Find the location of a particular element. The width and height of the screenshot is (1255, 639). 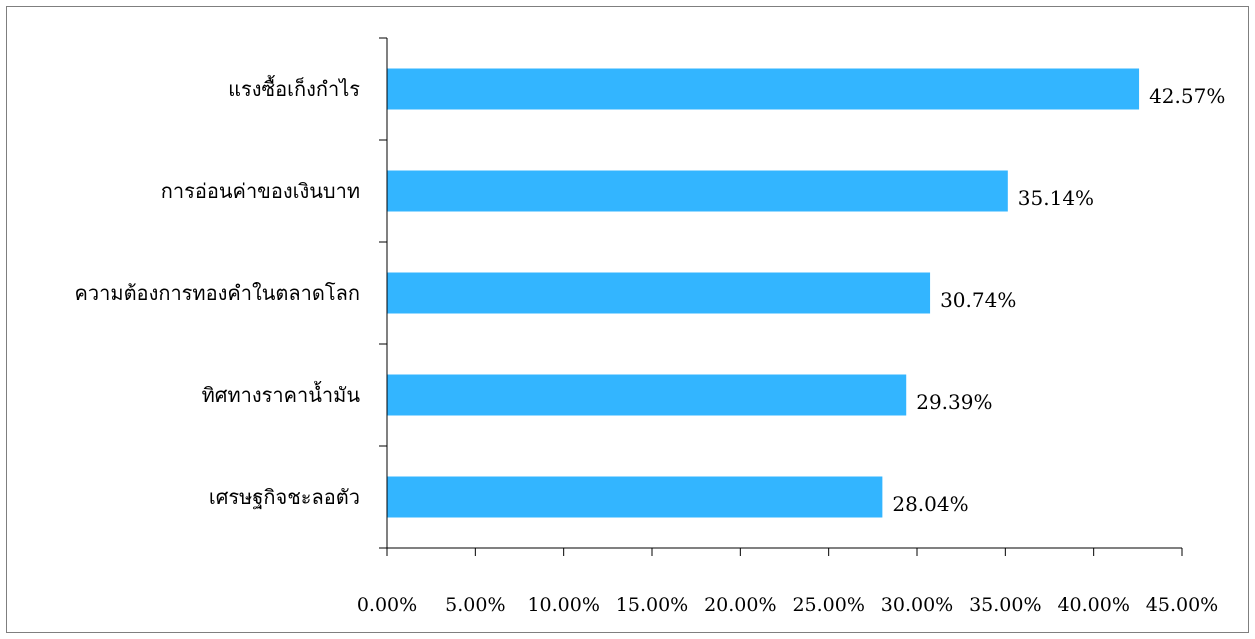

x-tick-label: 20.00% is located at coordinates (740, 605).